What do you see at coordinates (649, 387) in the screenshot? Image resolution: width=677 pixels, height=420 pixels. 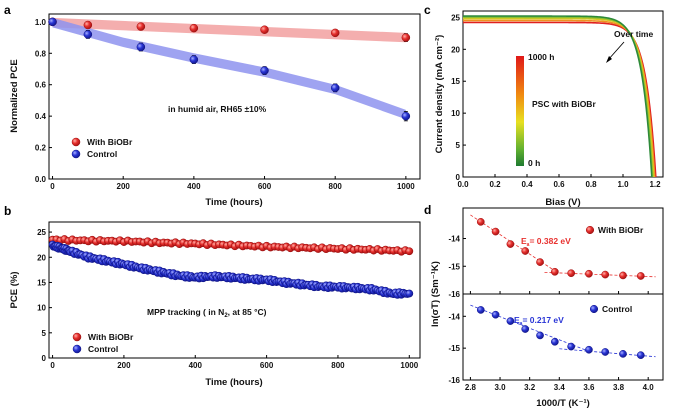 I see `x-tick-label: 4.0` at bounding box center [649, 387].